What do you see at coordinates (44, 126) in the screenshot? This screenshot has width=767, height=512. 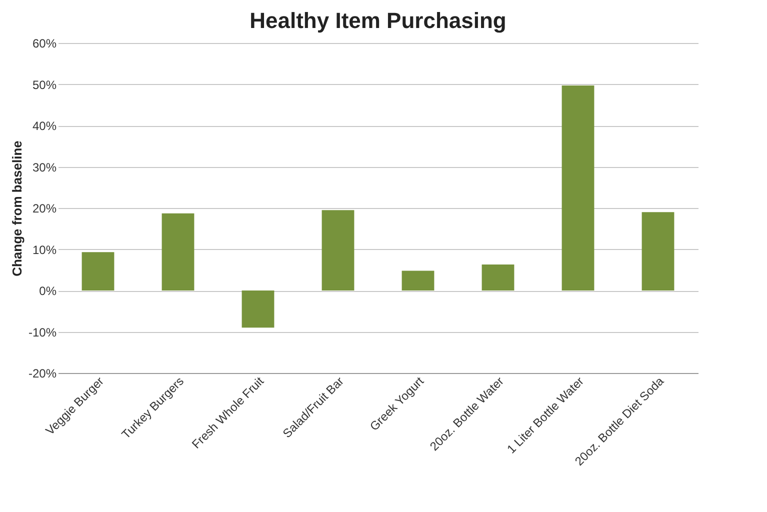 I see `y-tick-label: 40%` at bounding box center [44, 126].